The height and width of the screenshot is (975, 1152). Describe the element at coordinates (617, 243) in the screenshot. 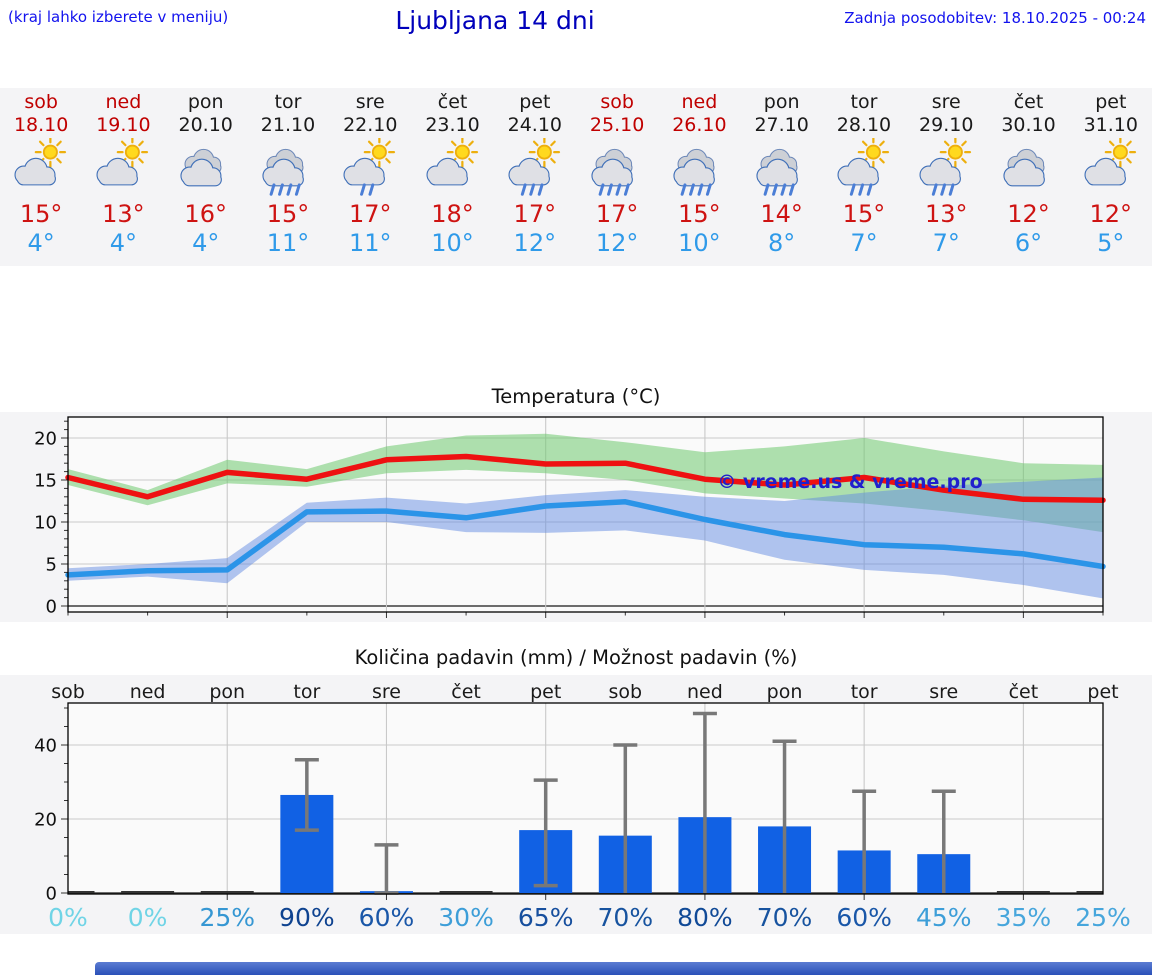

I see `day-low-temp: 12°` at that location.